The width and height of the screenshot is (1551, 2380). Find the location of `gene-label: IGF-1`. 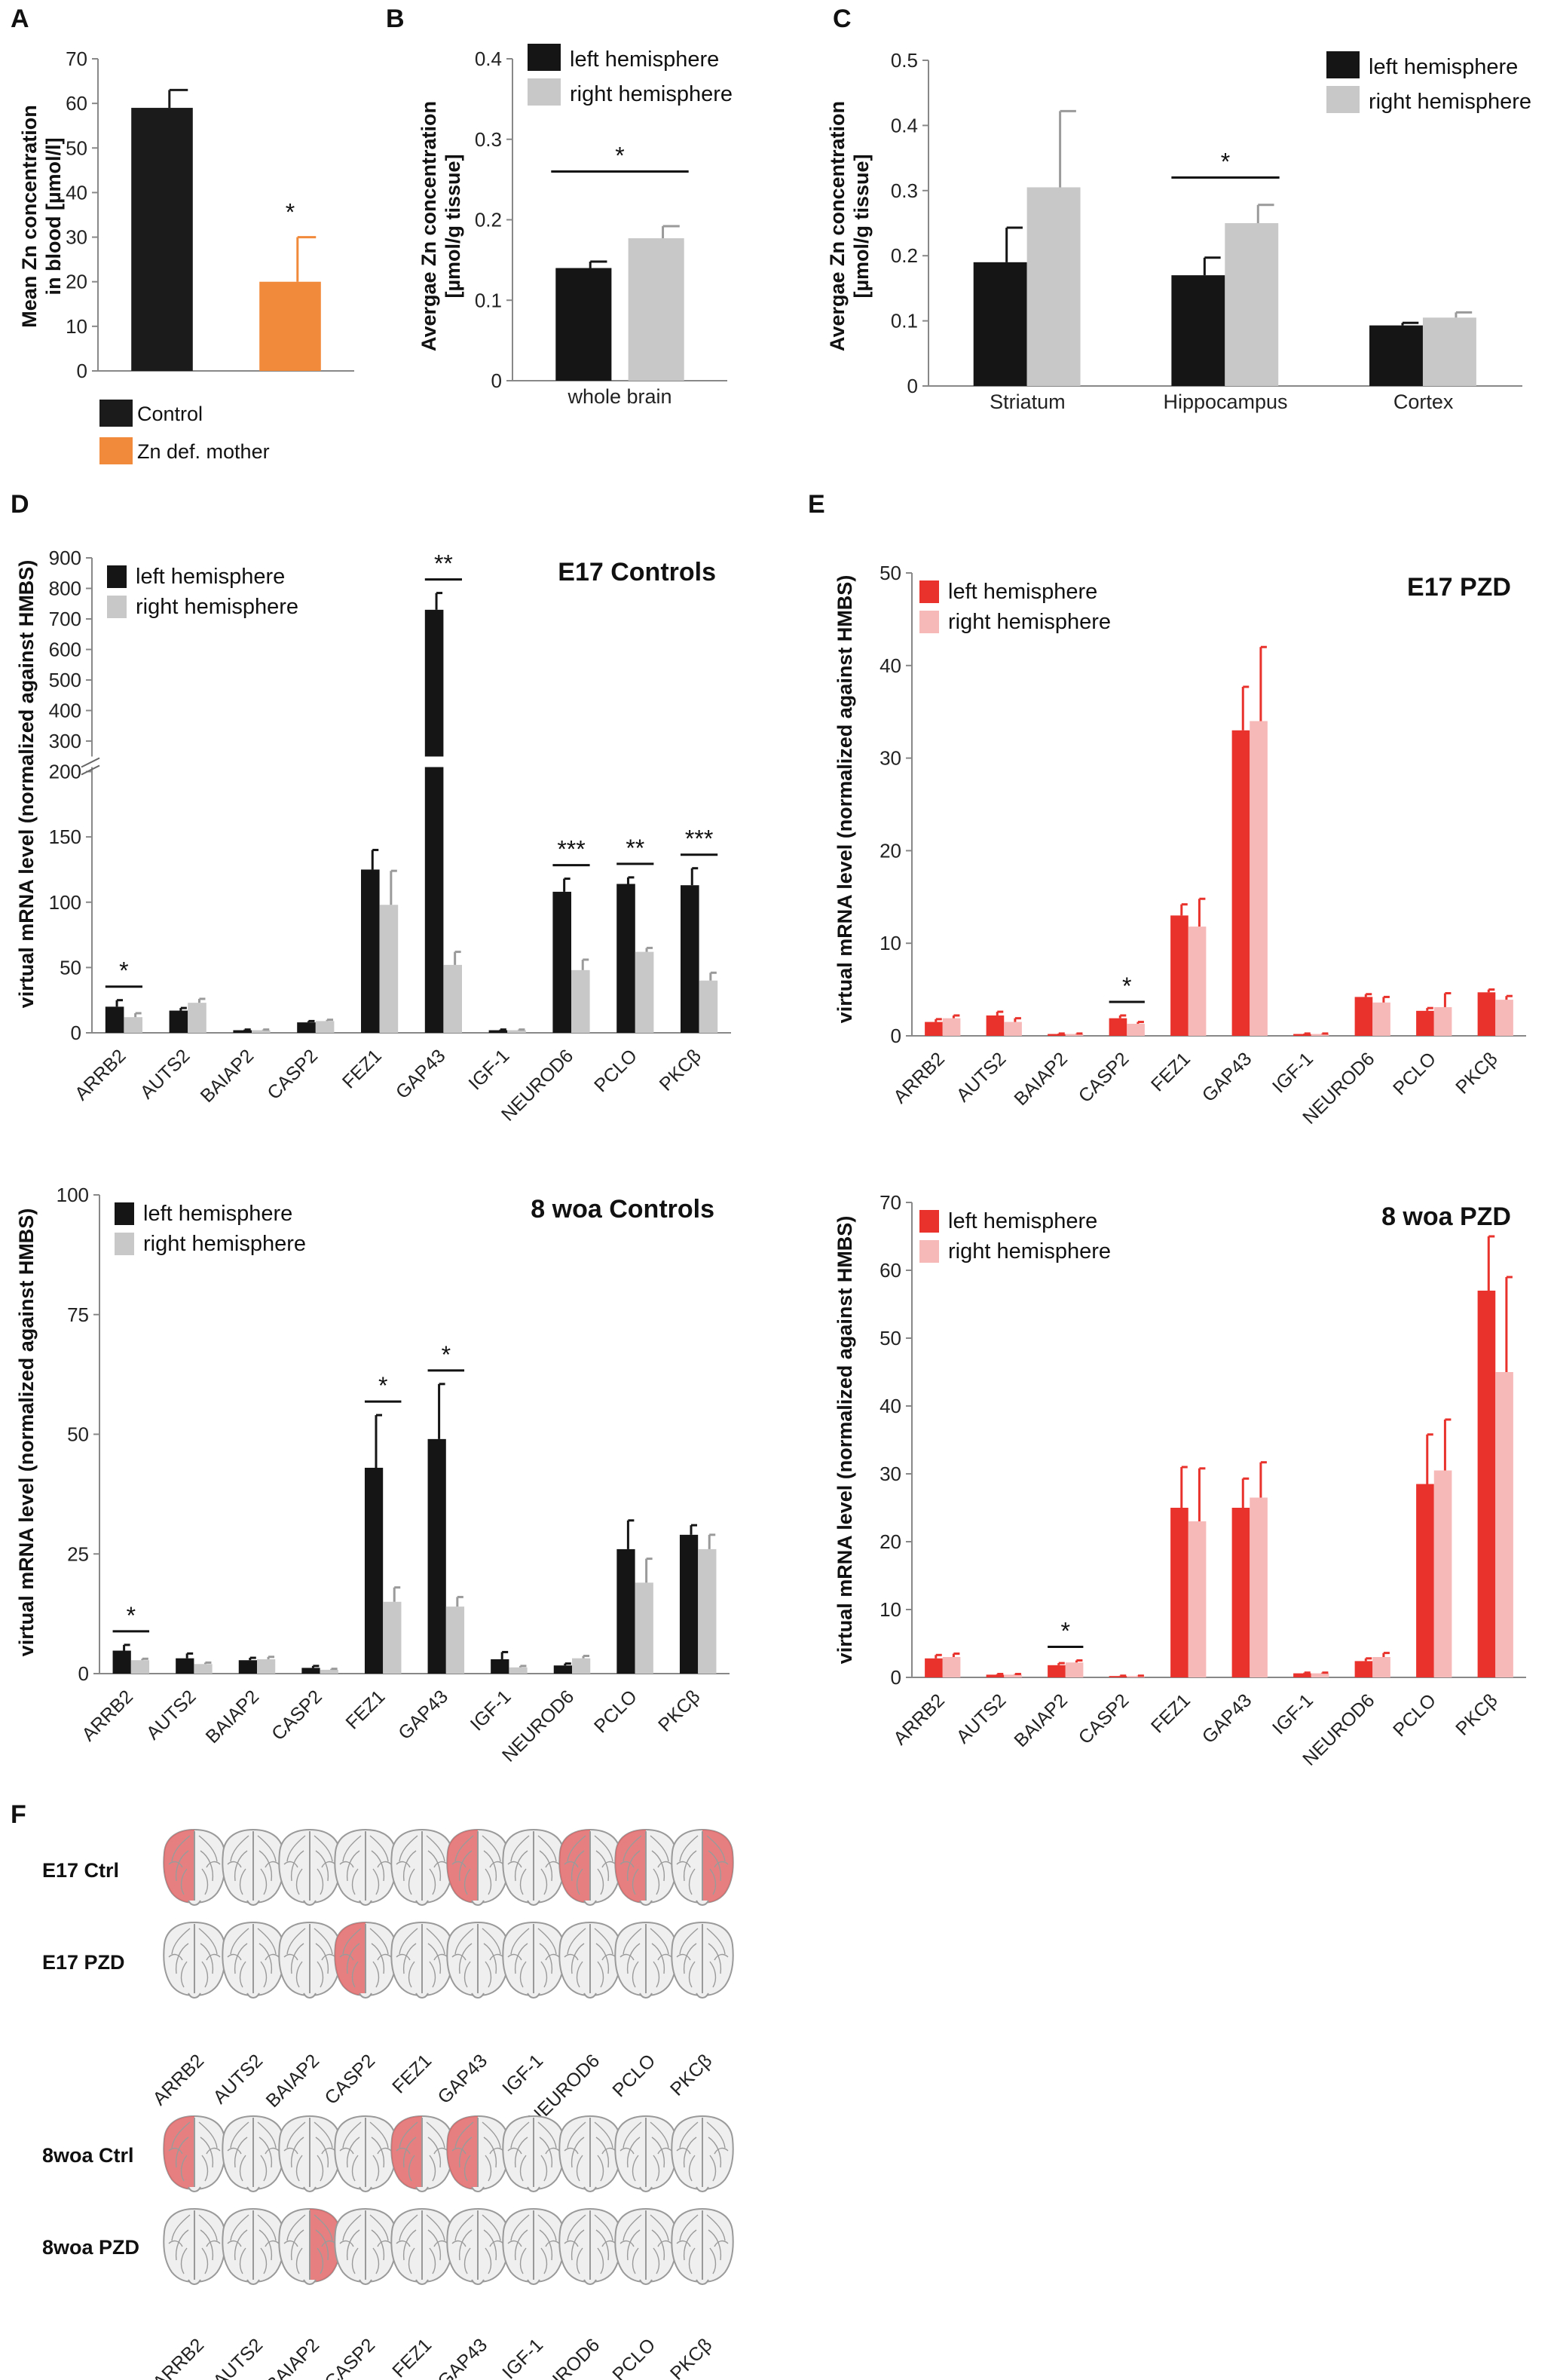

gene-label: IGF-1 is located at coordinates (522, 2074).